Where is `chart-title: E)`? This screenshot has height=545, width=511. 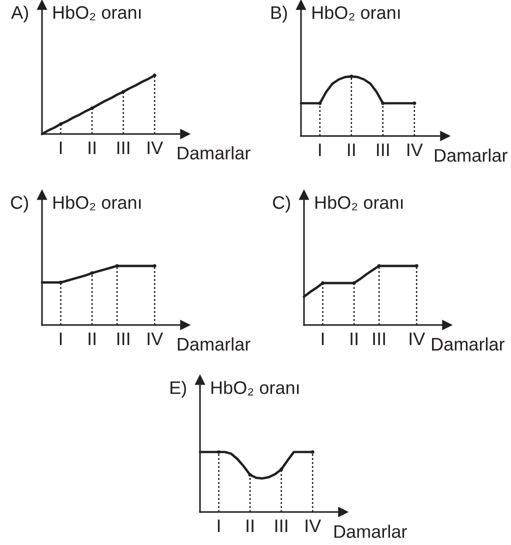 chart-title: E) is located at coordinates (178, 389).